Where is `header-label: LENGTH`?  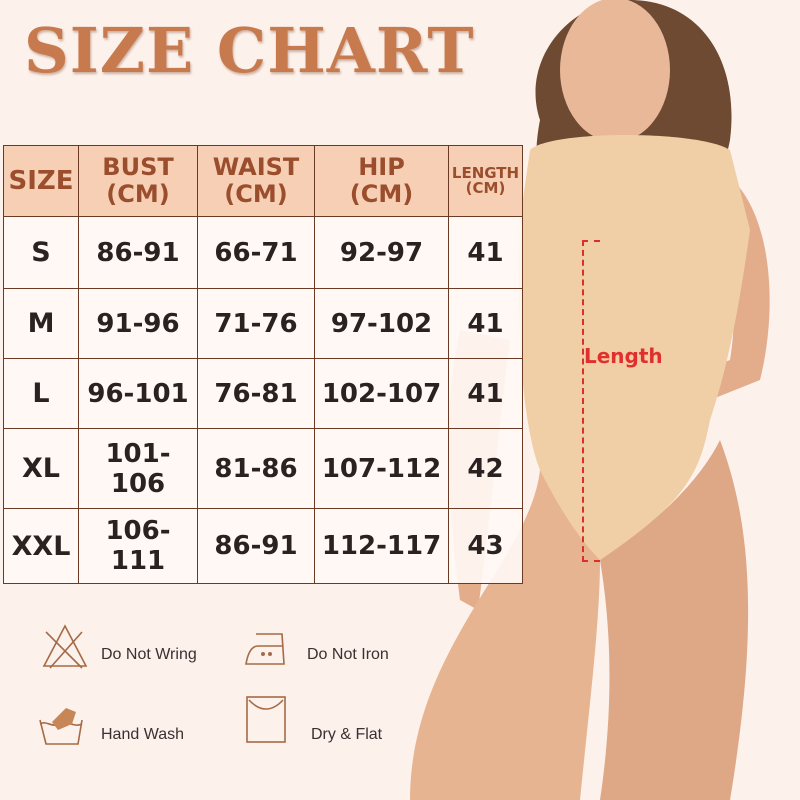 header-label: LENGTH is located at coordinates (485, 173).